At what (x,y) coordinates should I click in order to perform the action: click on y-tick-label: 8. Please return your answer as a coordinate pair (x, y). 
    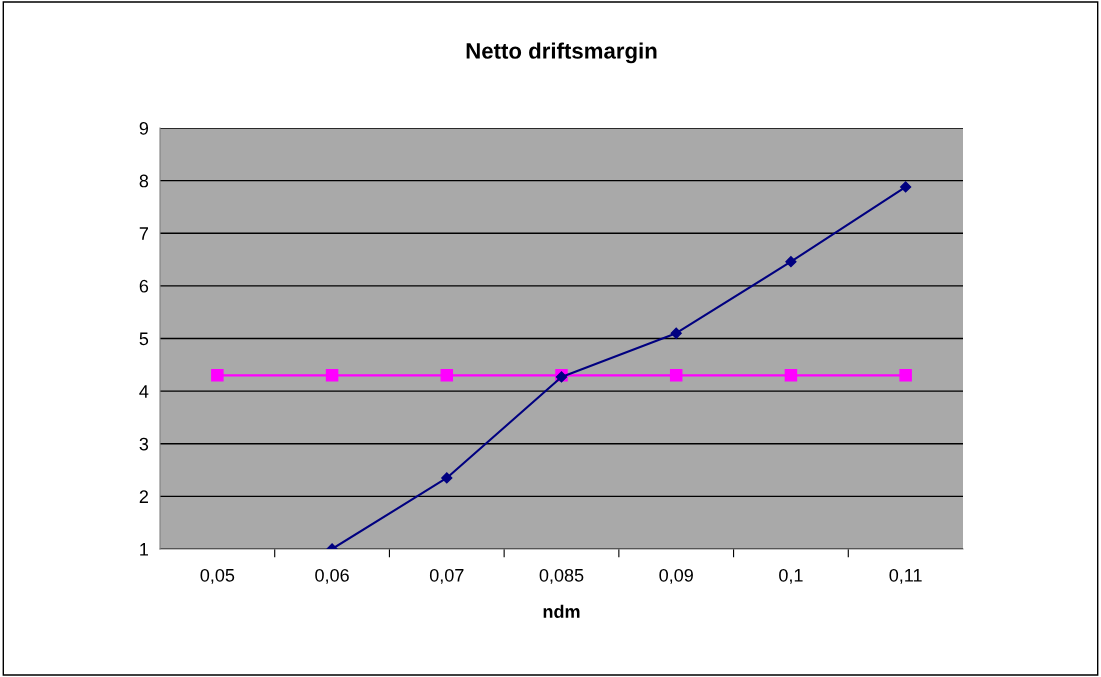
    Looking at the image, I should click on (144, 181).